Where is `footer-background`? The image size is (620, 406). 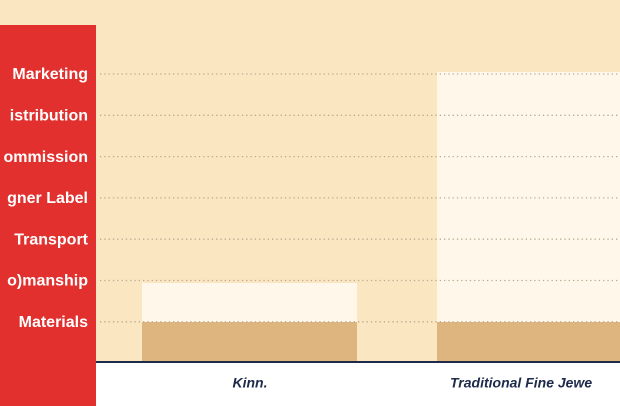
footer-background is located at coordinates (310, 384).